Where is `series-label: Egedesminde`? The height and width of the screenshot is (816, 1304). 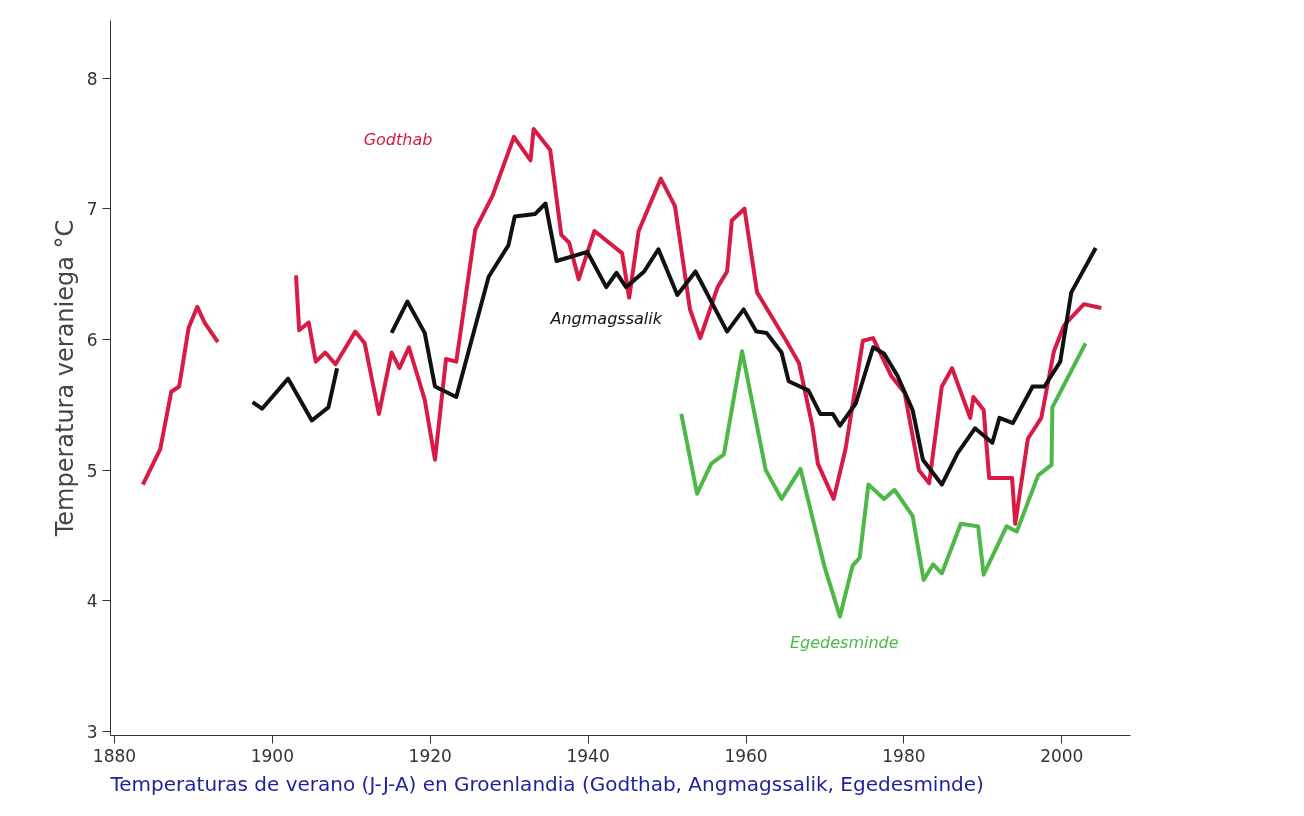
series-label: Egedesminde is located at coordinates (844, 642).